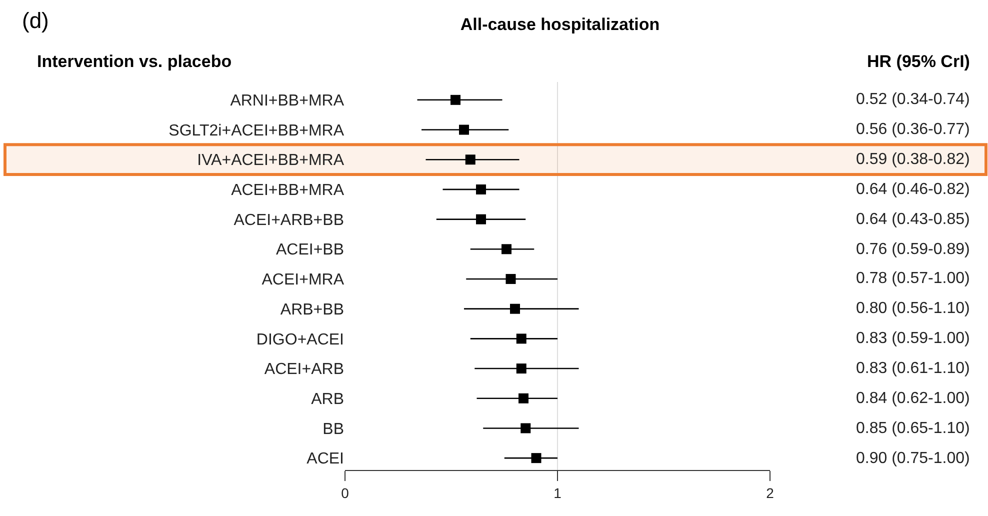 The image size is (988, 516). I want to click on x-tick-label: 1, so click(558, 492).